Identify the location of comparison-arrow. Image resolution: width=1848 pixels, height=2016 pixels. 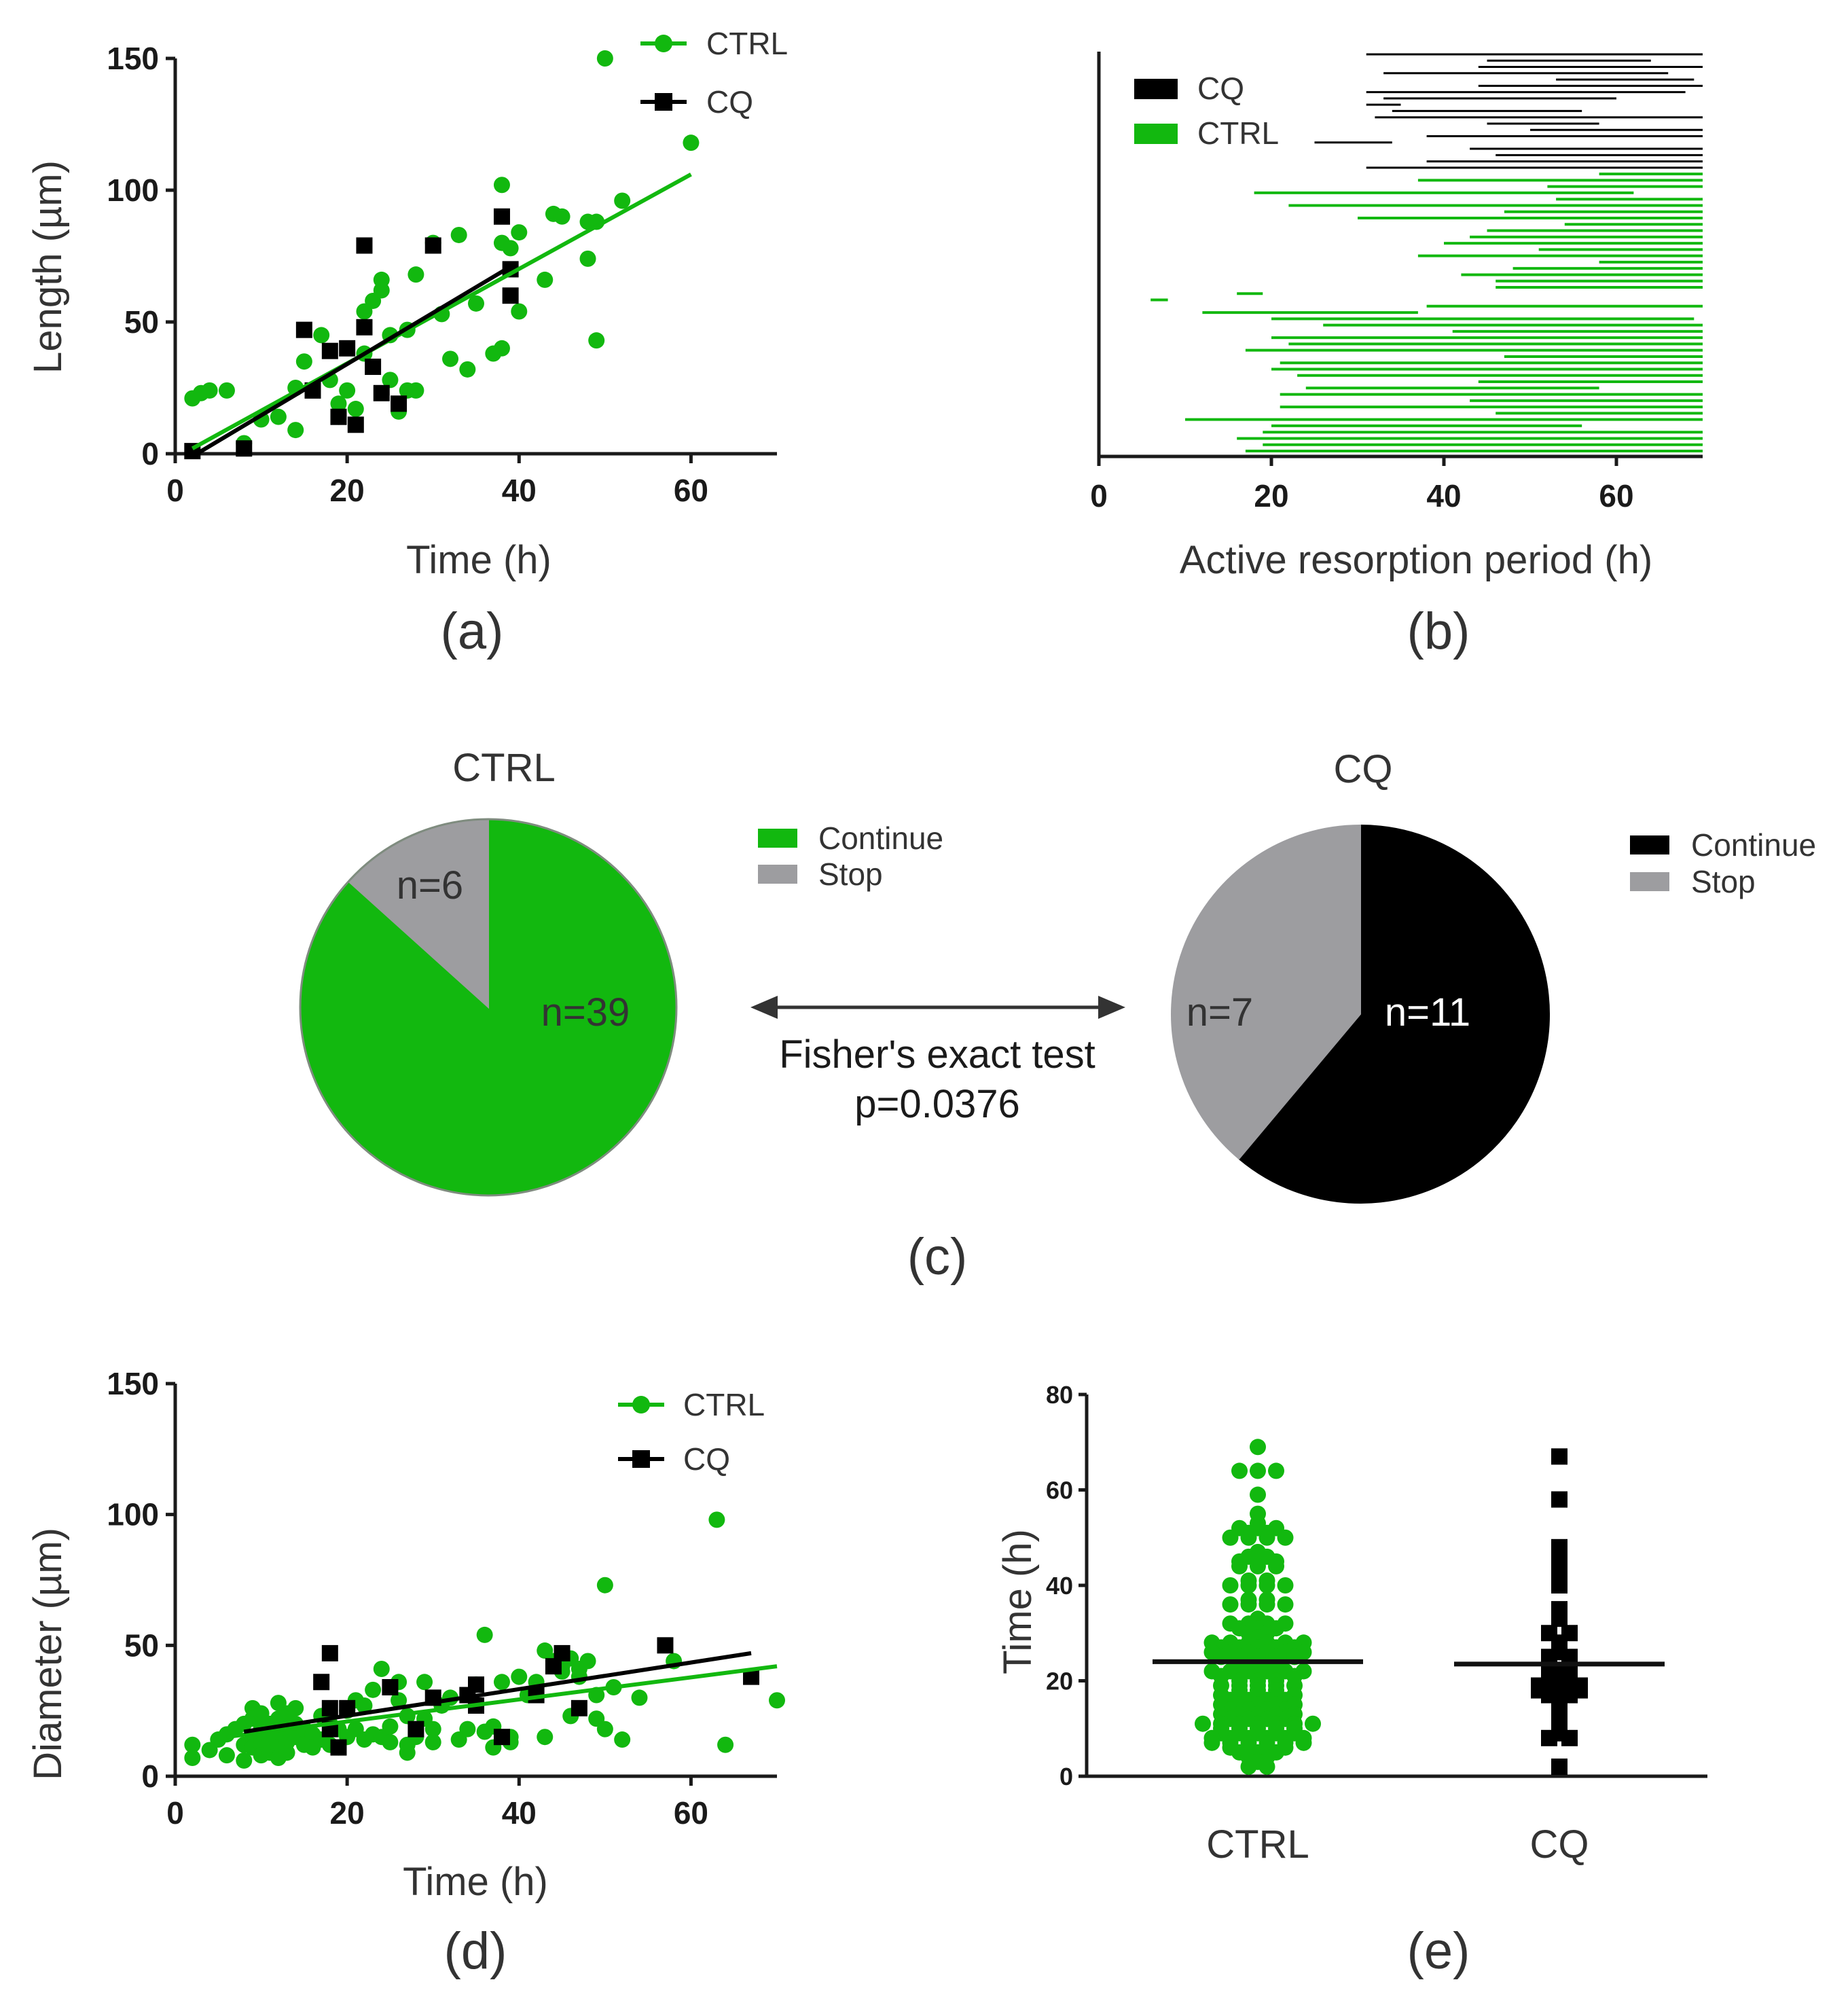
(937, 1007).